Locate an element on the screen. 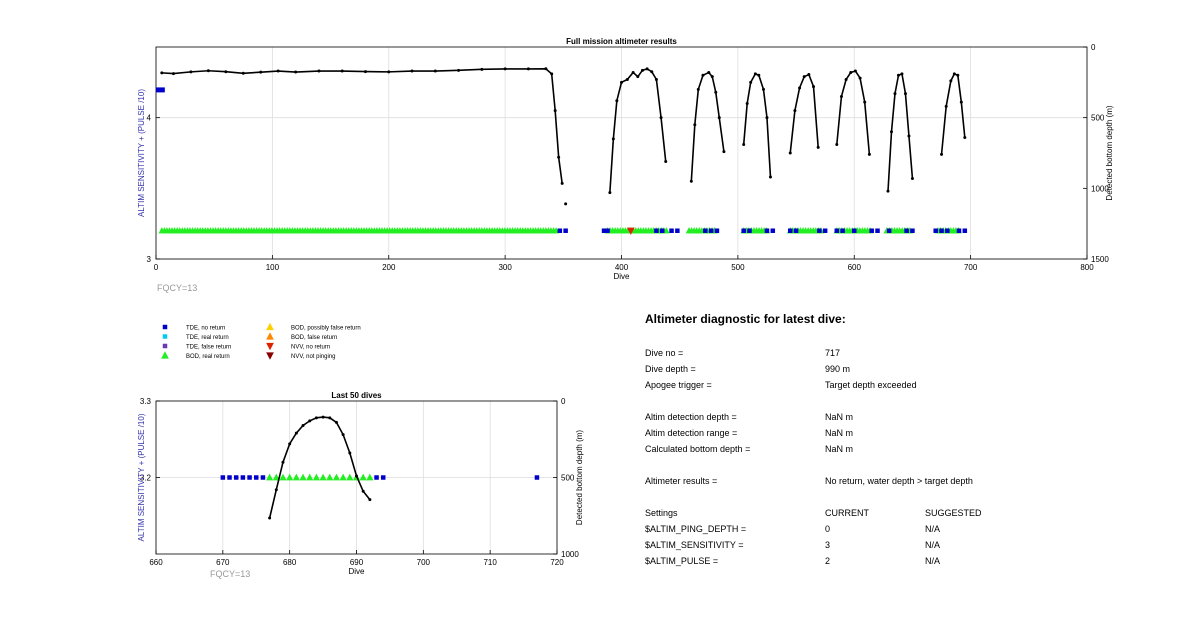 Image resolution: width=1200 pixels, height=622 pixels. legend-marker-triangle-up is located at coordinates (165, 355).